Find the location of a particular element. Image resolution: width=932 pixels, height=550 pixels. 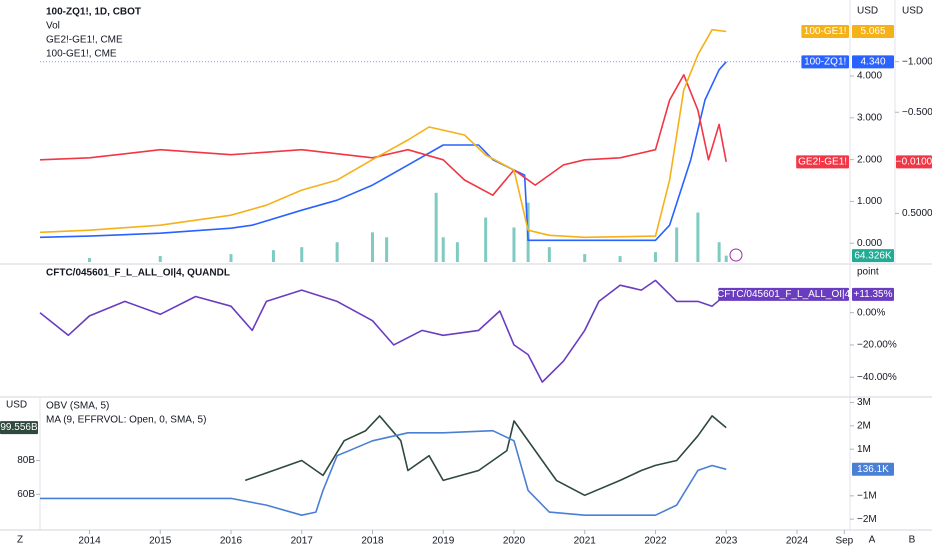

x-tick-label: 2019 is located at coordinates (443, 541).